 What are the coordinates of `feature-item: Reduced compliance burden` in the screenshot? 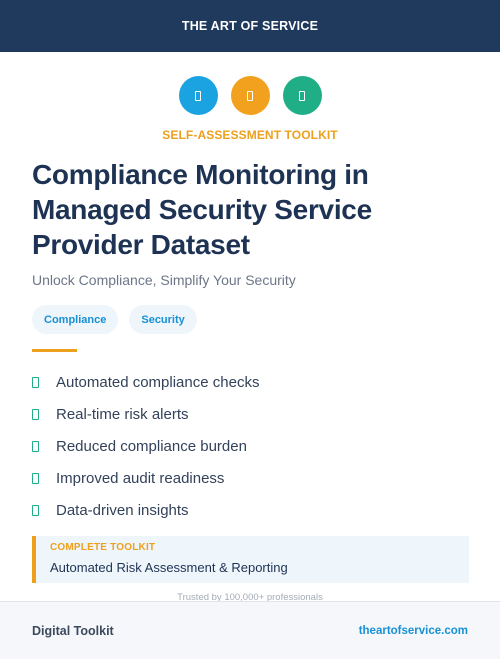 It's located at (145, 446).